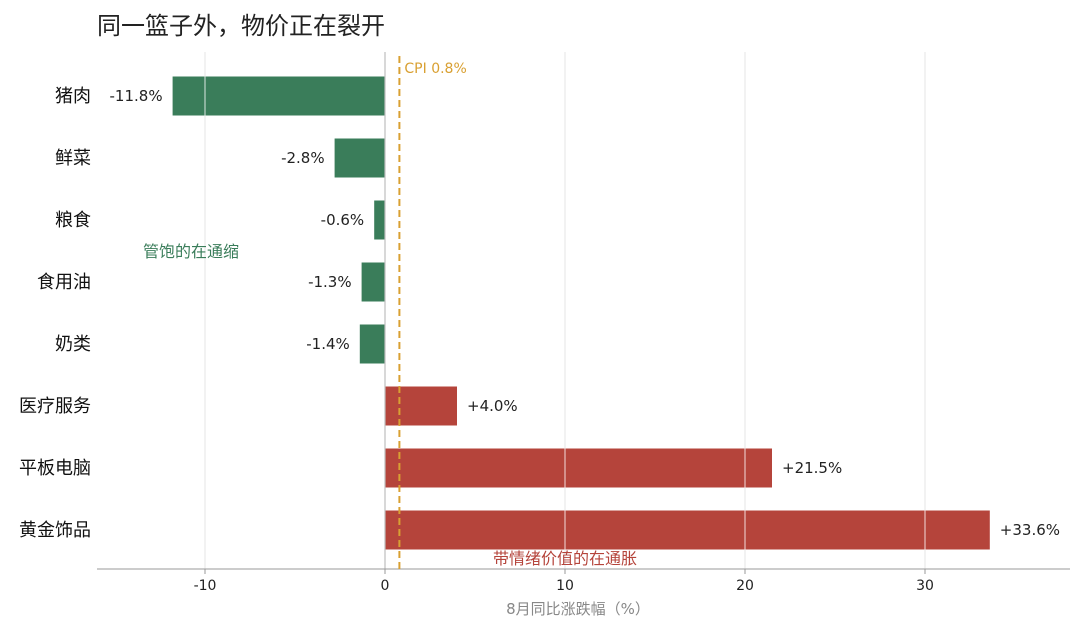  Describe the element at coordinates (55, 530) in the screenshot. I see `category-label: 黄金饰品` at that location.